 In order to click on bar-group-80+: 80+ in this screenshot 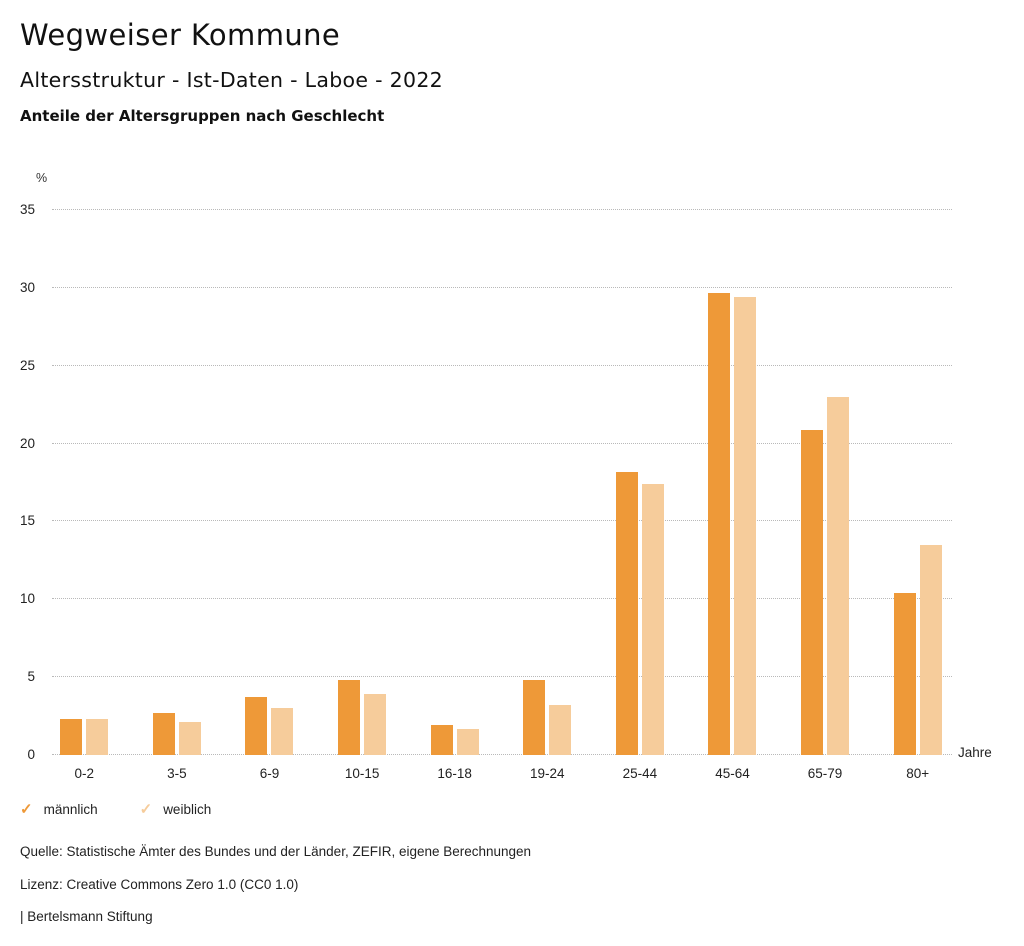, I will do `click(917, 495)`.